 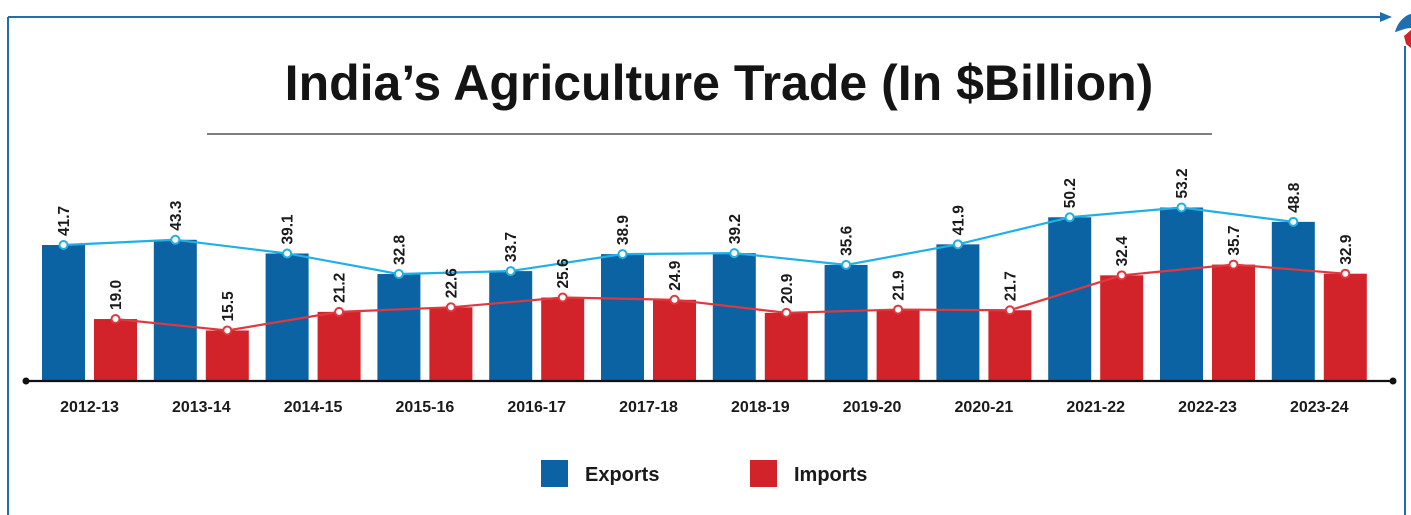 What do you see at coordinates (1010, 286) in the screenshot?
I see `value-label-imports-2020-21: 21.7` at bounding box center [1010, 286].